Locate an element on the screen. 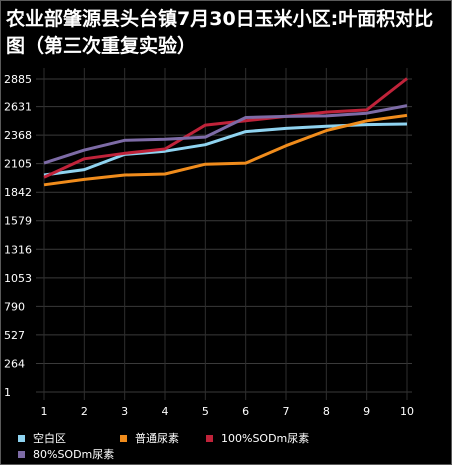 The height and width of the screenshot is (465, 452). x-tick-label: 8 is located at coordinates (326, 411).